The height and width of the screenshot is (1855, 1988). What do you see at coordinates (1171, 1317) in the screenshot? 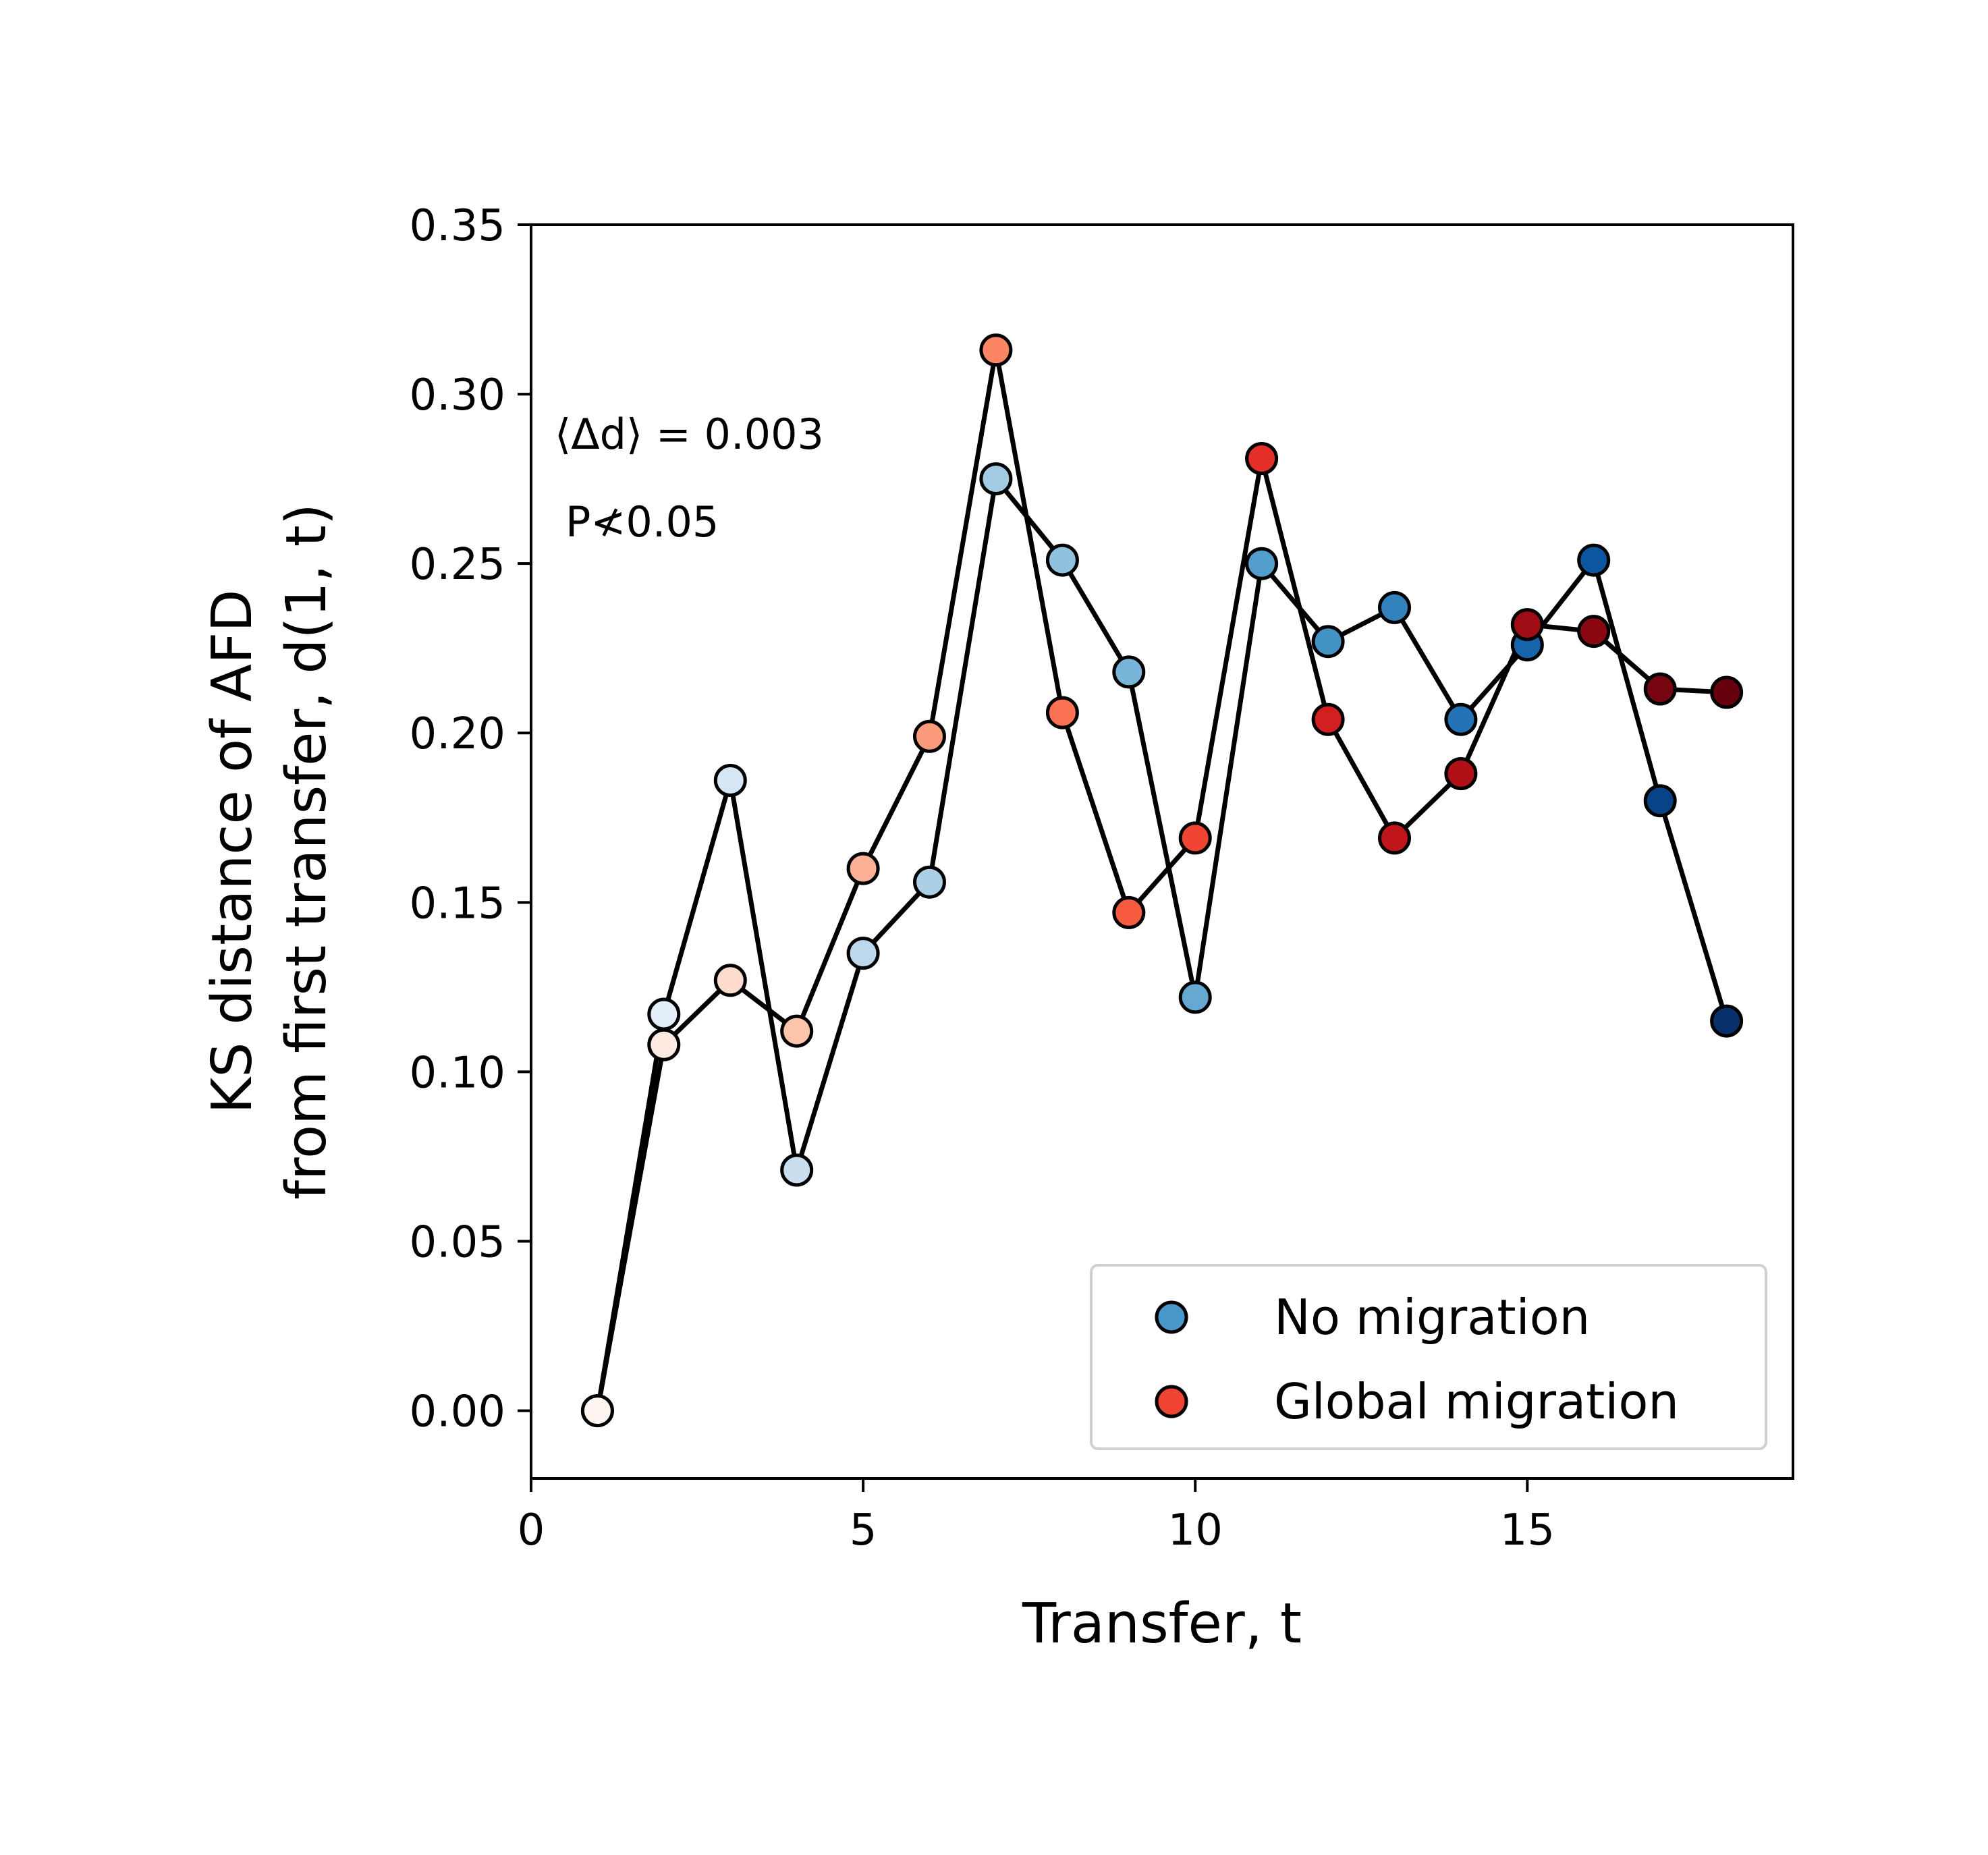
I see `legend-marker-no-migration` at bounding box center [1171, 1317].